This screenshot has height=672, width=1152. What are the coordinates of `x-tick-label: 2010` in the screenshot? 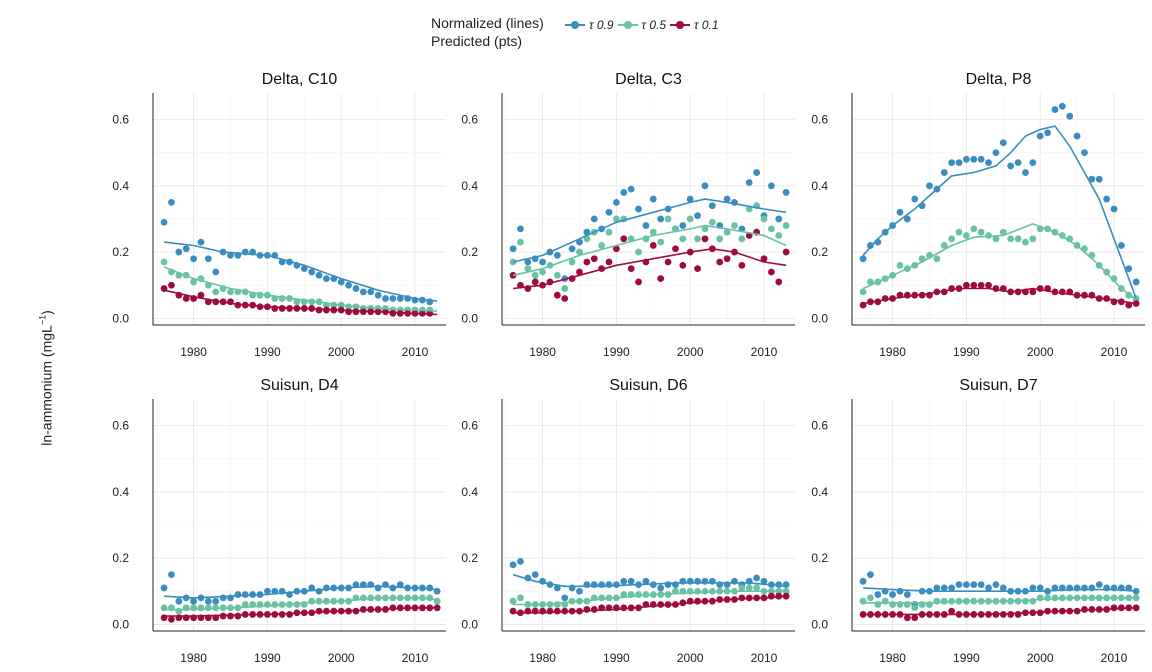 It's located at (415, 658).